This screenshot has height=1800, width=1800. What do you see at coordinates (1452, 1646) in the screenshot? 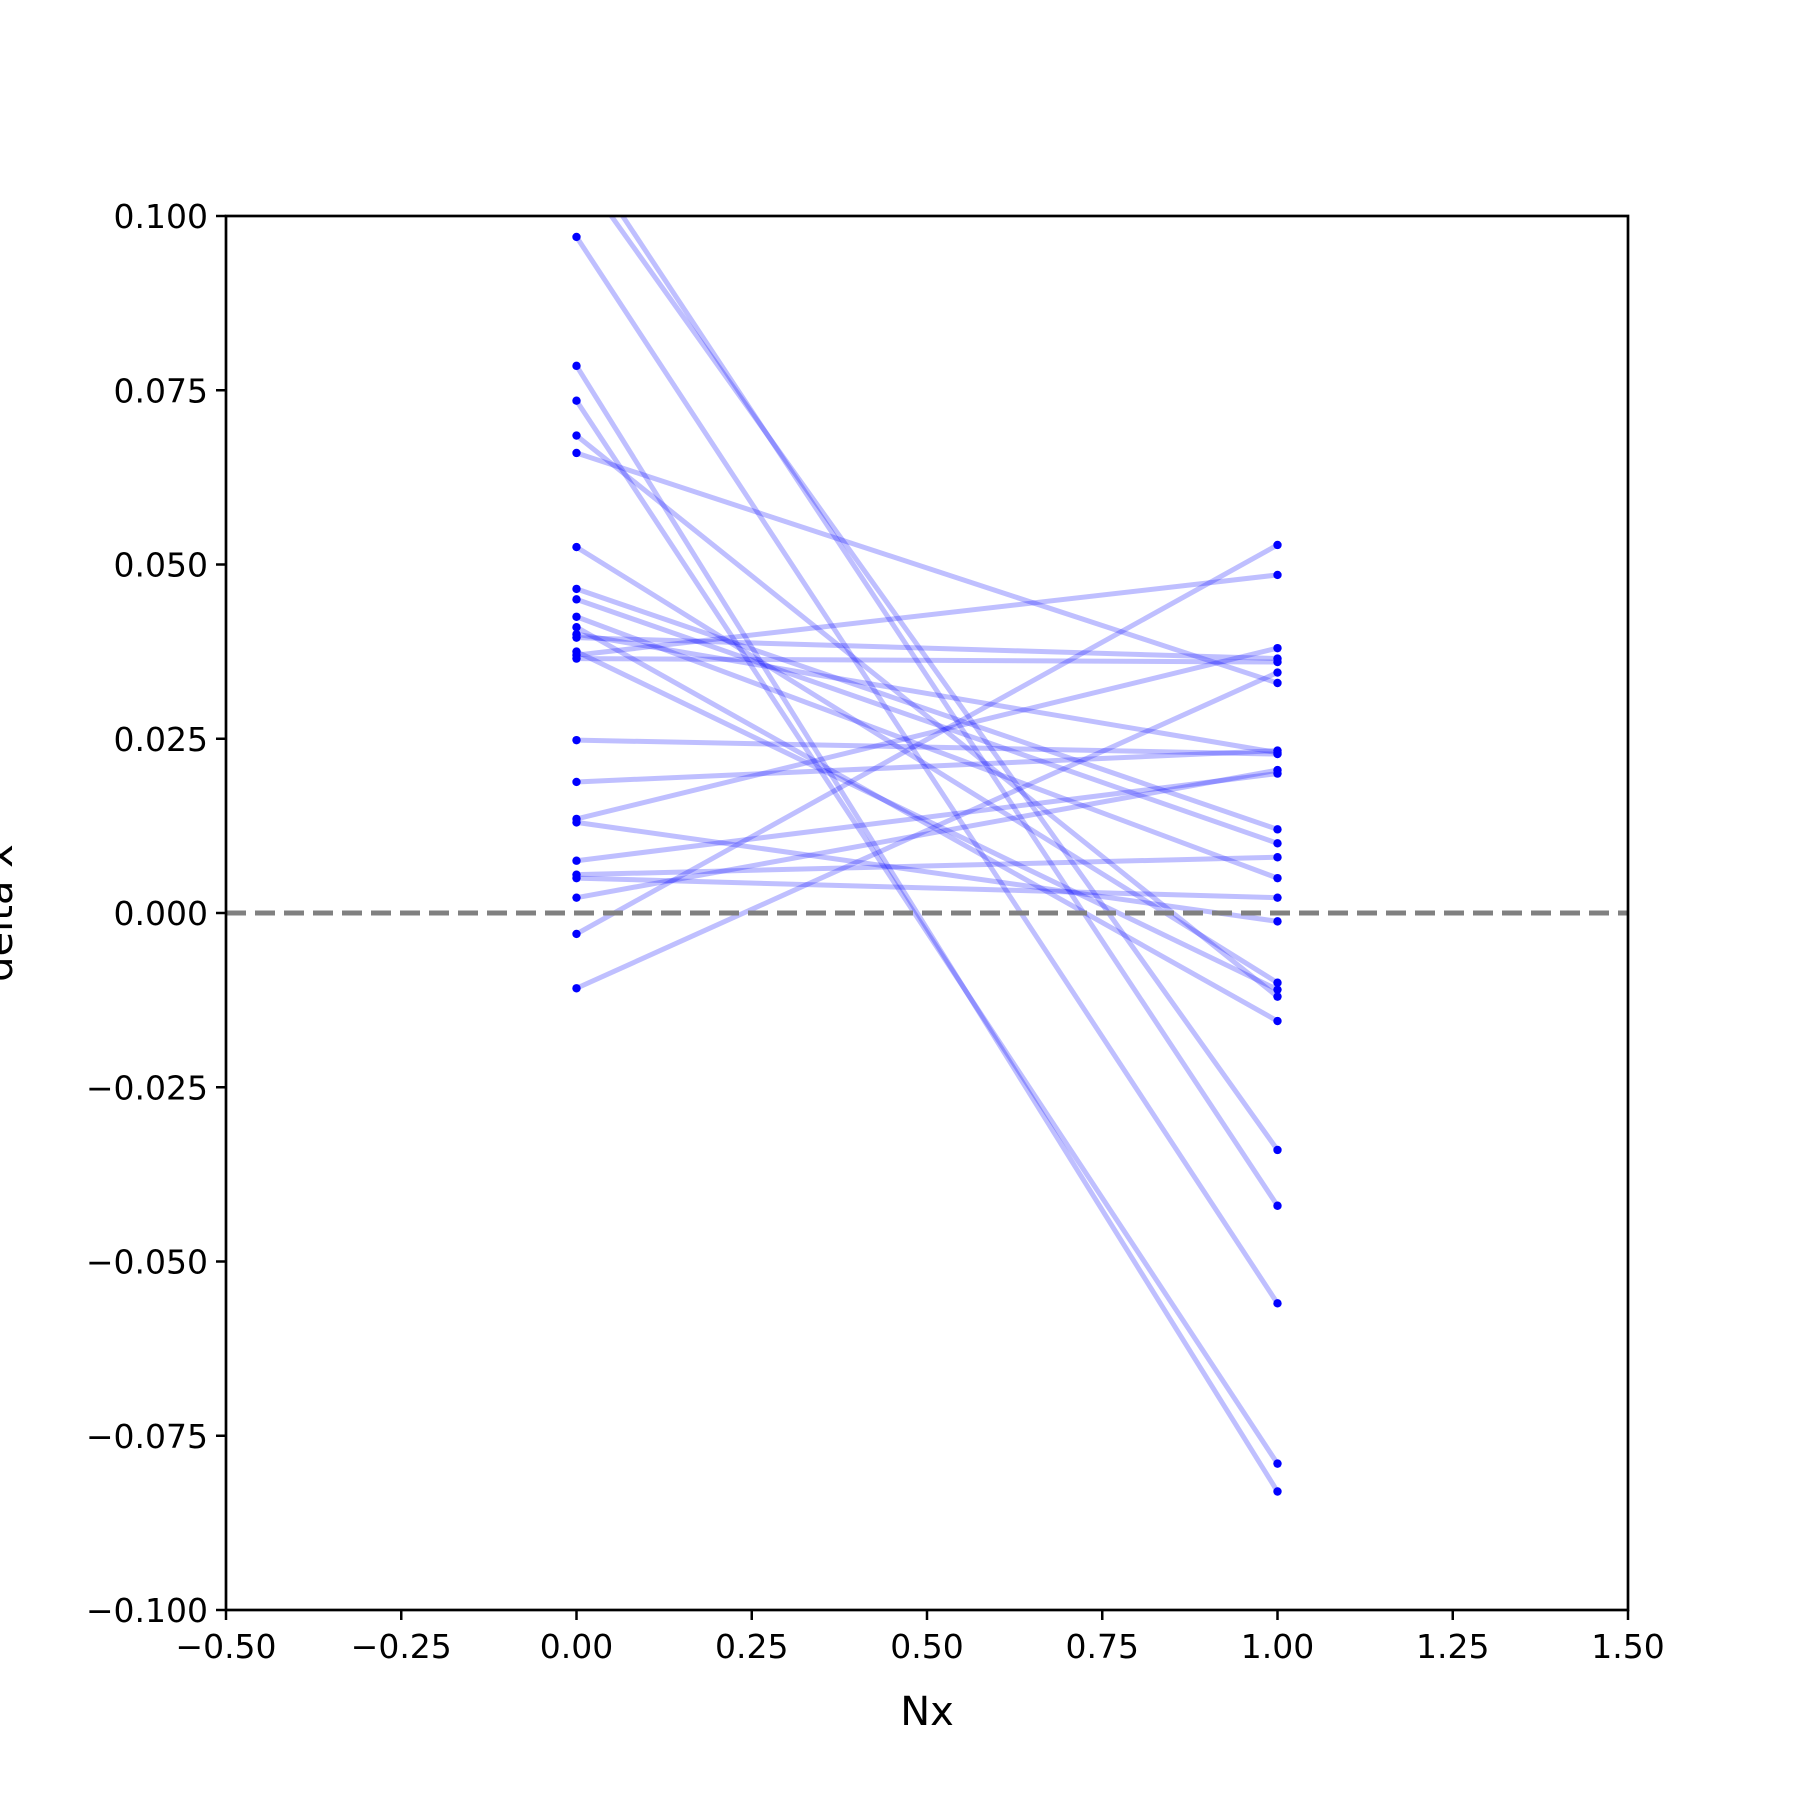
I see `x-tick-label: 1.25` at bounding box center [1452, 1646].